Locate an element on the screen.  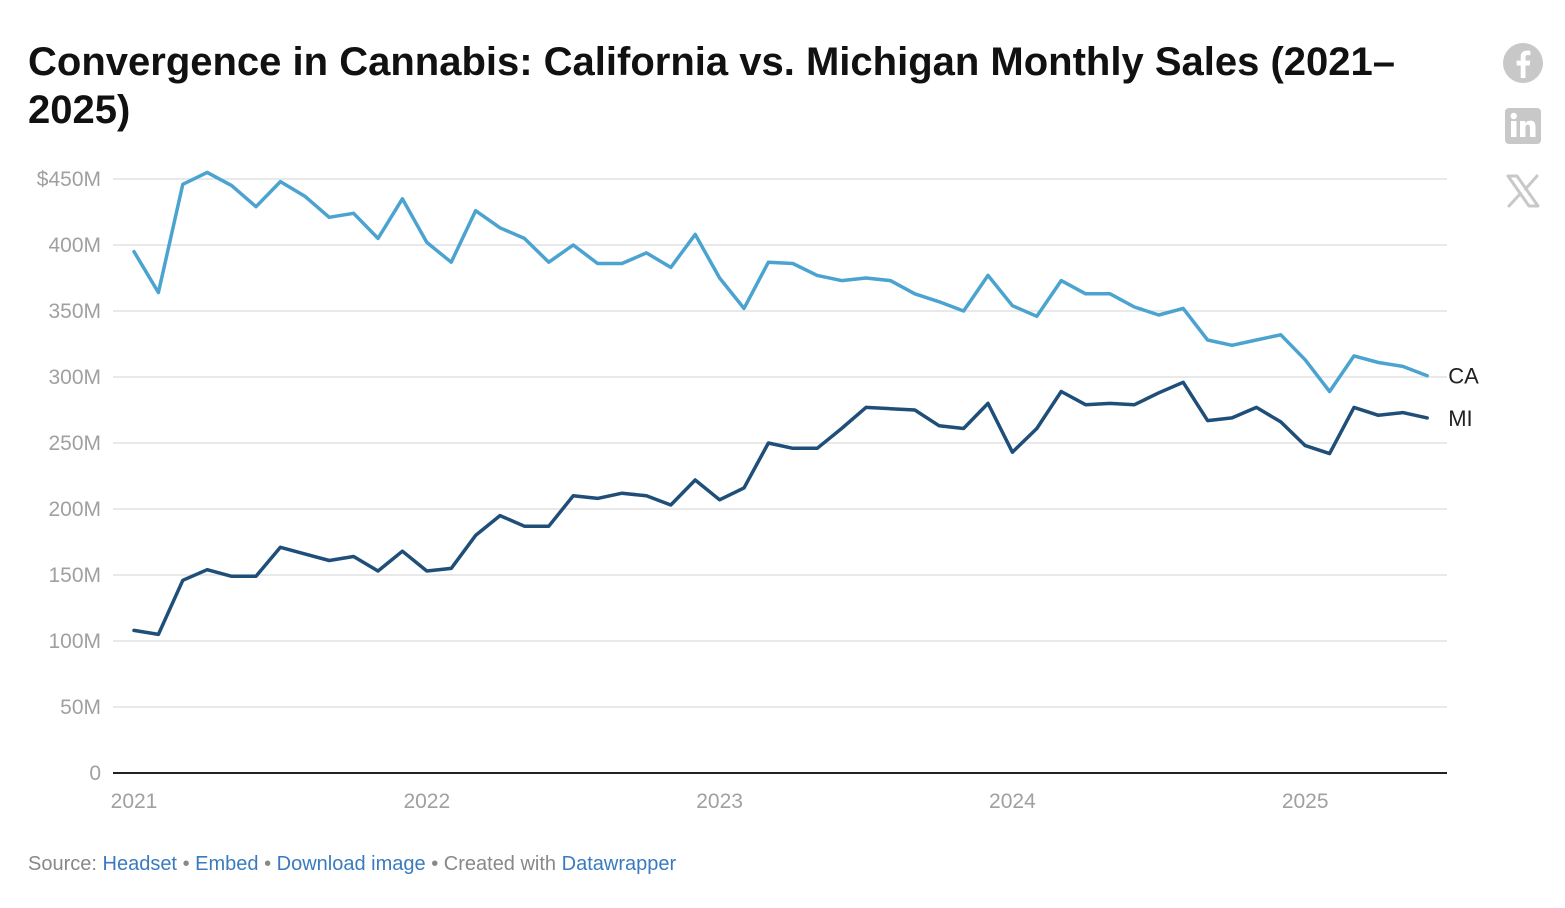
x-tick-label: 2021 is located at coordinates (134, 801).